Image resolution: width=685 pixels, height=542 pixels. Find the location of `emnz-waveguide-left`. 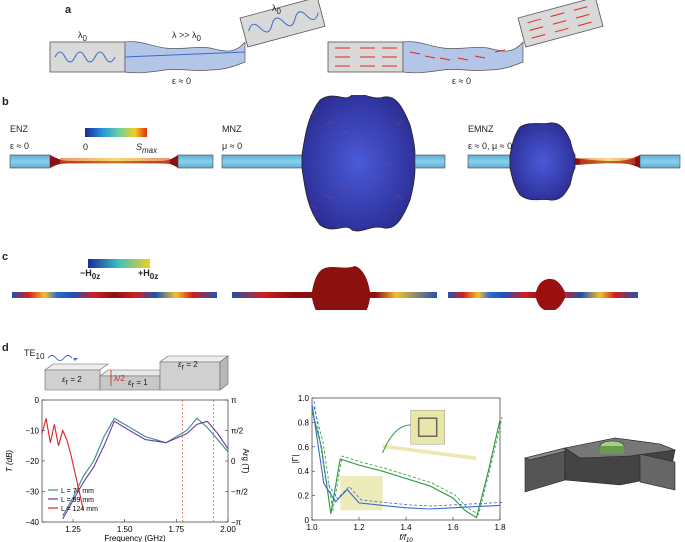

emnz-waveguide-left is located at coordinates (489, 161).